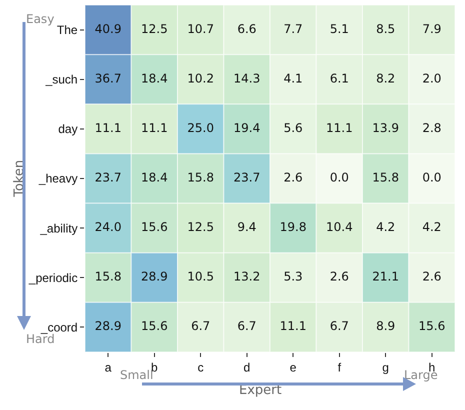 The image size is (465, 410). What do you see at coordinates (247, 367) in the screenshot?
I see `x-tick-label: d` at bounding box center [247, 367].